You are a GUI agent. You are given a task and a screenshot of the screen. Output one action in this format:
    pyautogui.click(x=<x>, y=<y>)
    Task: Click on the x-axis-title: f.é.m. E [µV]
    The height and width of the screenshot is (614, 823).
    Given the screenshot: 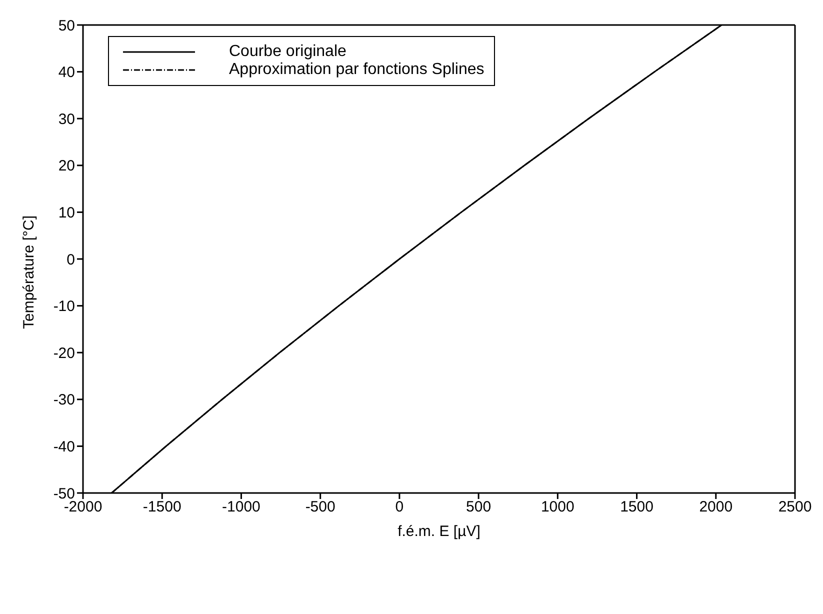 What is the action you would take?
    pyautogui.click(x=439, y=531)
    